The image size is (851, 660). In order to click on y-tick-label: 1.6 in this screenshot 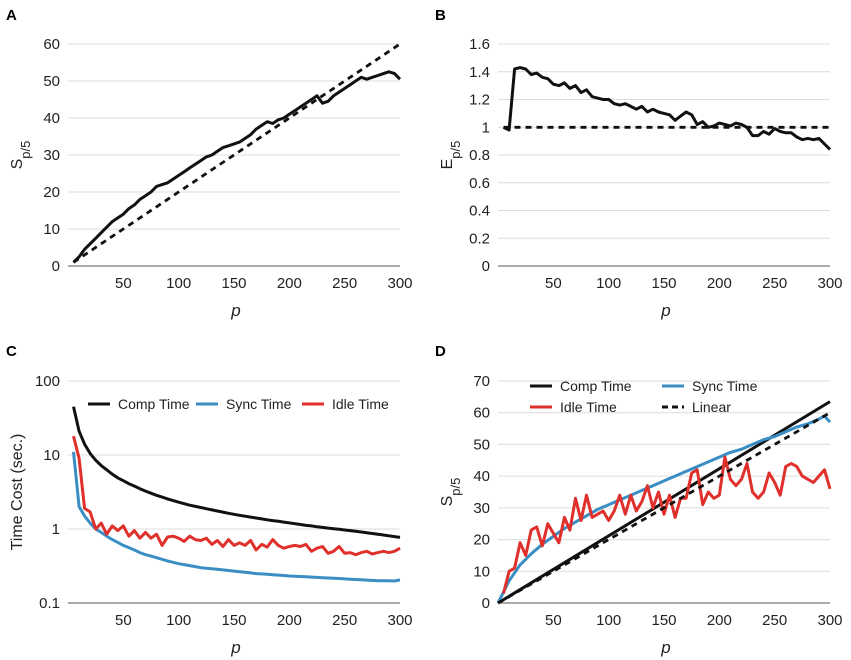, I will do `click(479, 44)`.